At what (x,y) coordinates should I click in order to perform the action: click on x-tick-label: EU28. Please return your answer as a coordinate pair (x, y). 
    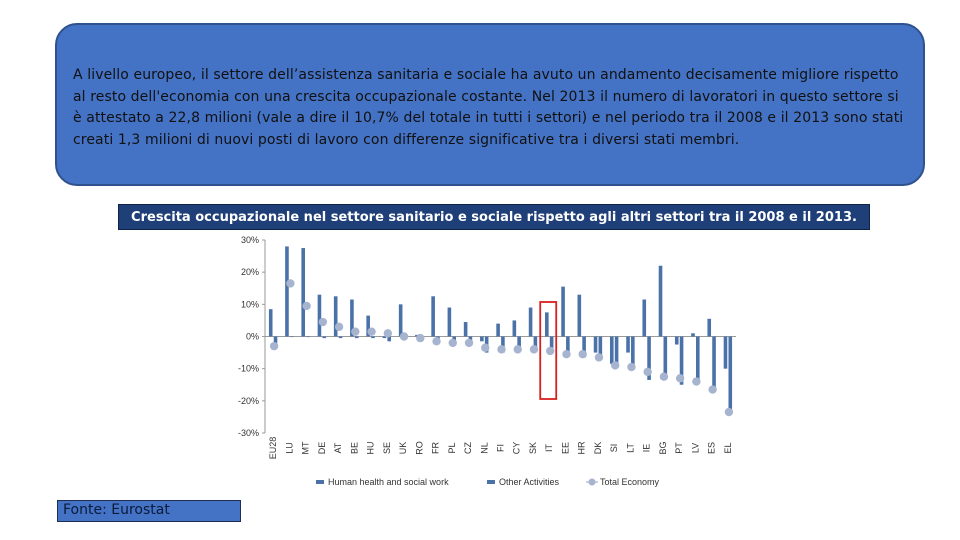
    Looking at the image, I should click on (273, 448).